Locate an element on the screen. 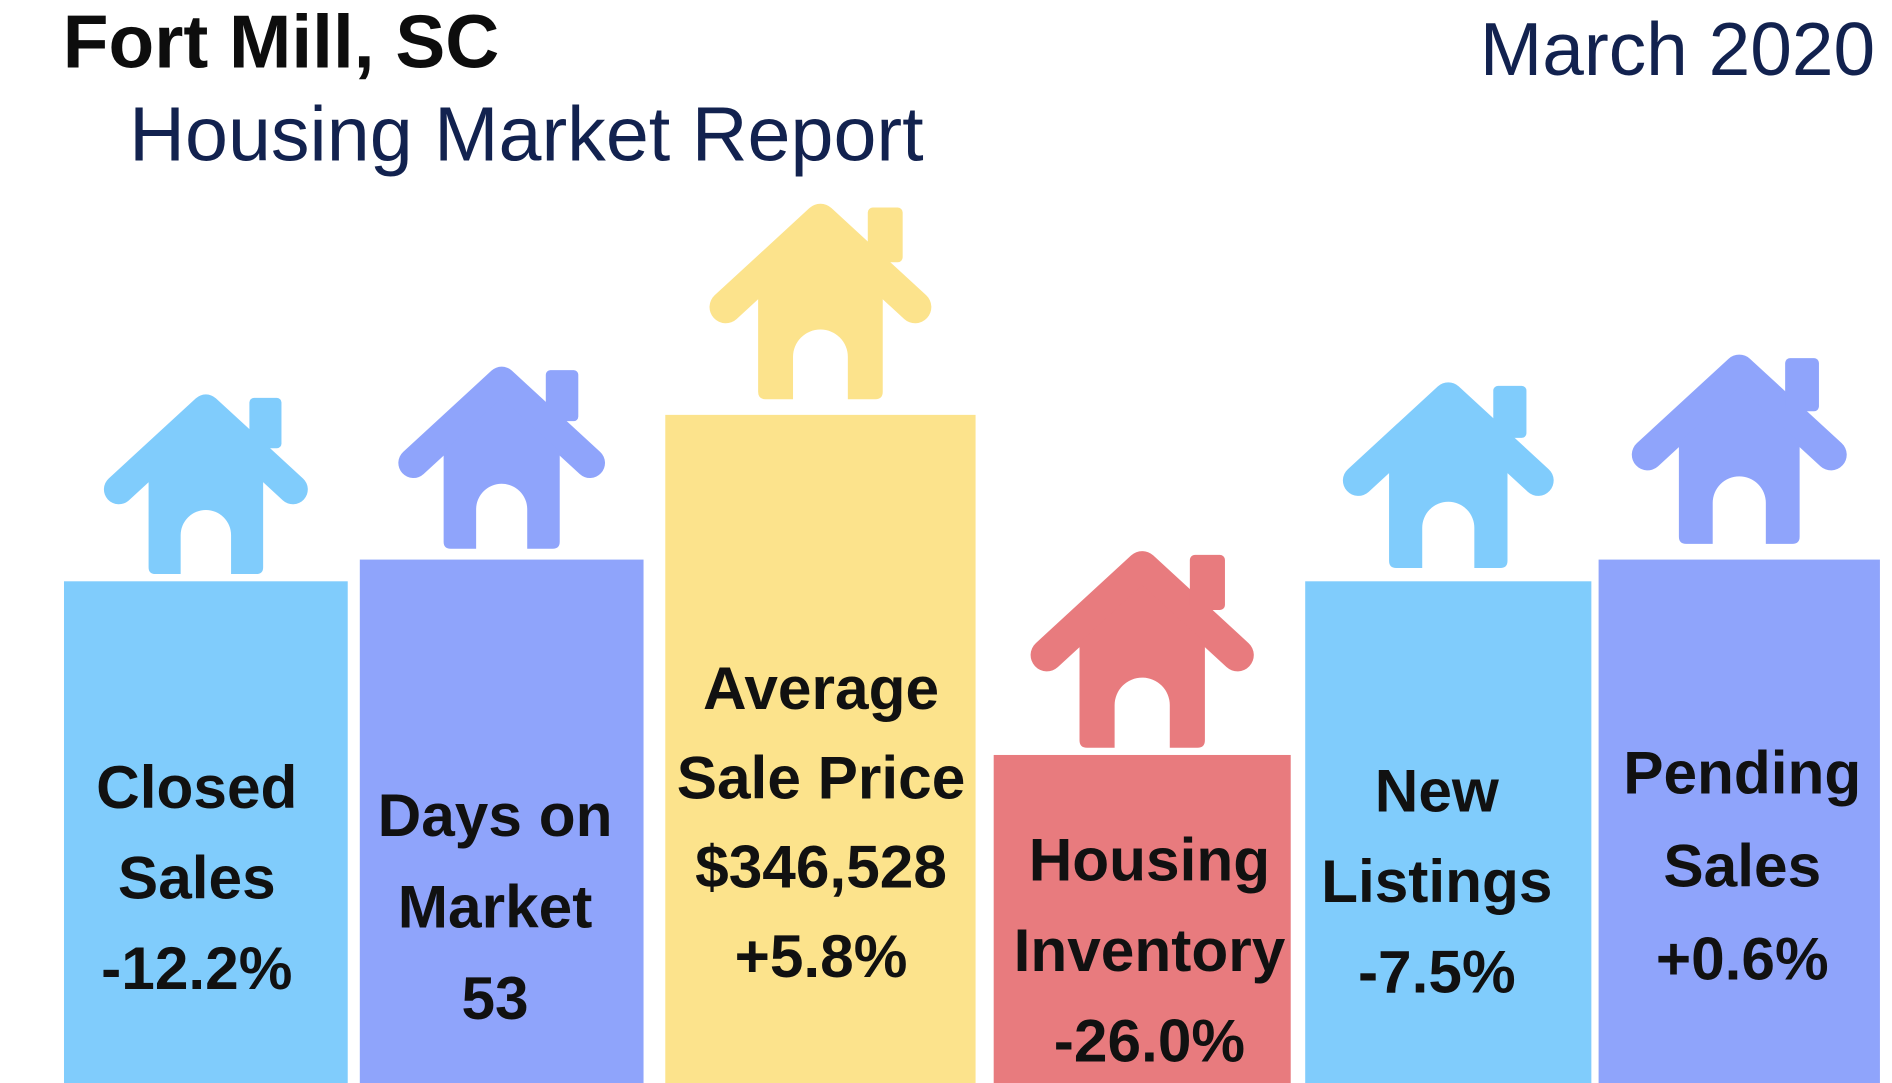 Image resolution: width=1892 pixels, height=1083 pixels. stat-value: -7.5% is located at coordinates (1437, 972).